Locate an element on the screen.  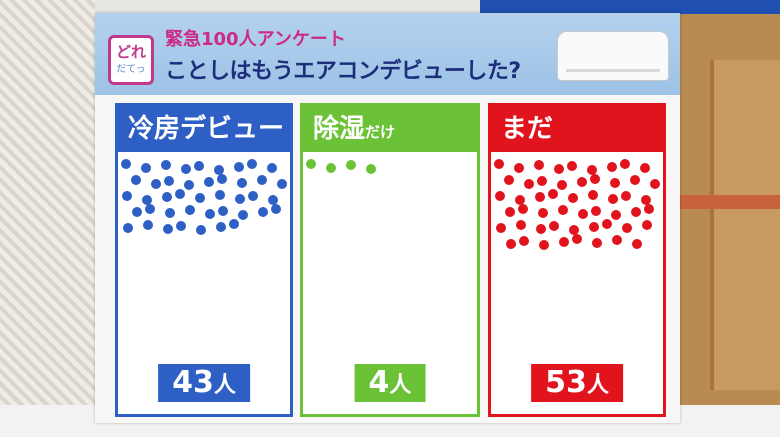
count-badge: 43人 is located at coordinates (204, 383).